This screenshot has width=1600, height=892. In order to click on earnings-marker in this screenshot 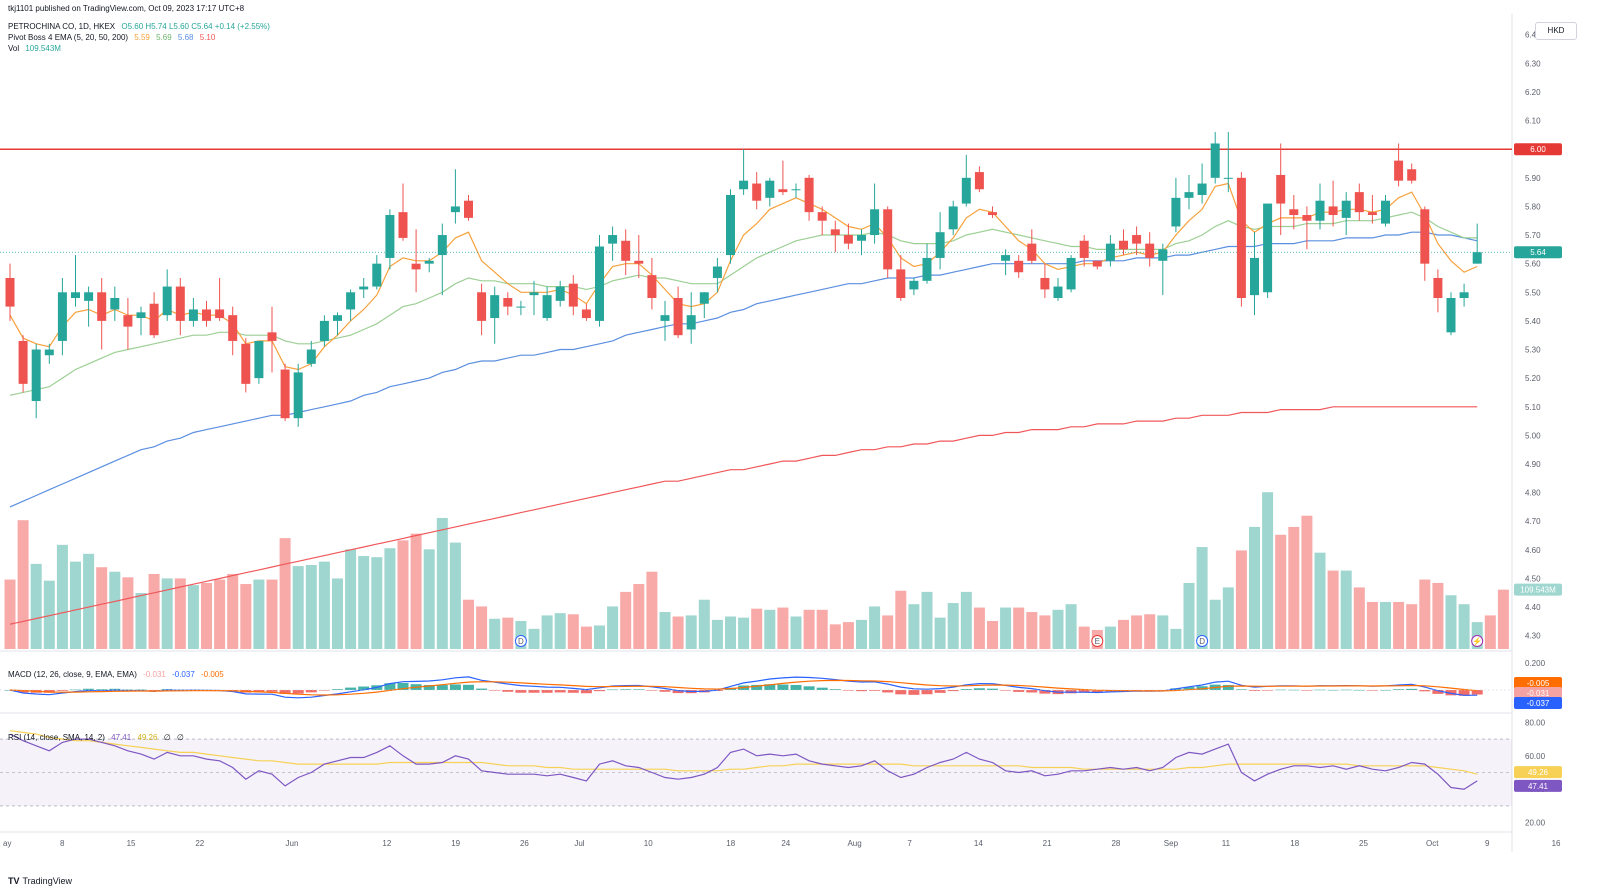, I will do `click(1097, 641)`.